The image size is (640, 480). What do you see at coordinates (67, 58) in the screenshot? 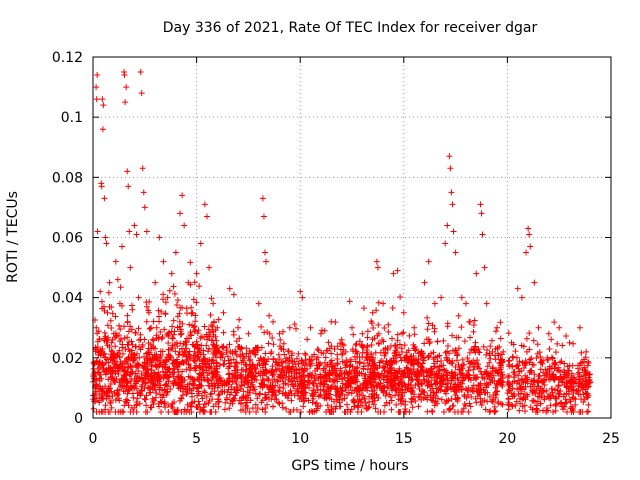
I see `y-tick-label: 0.12` at bounding box center [67, 58].